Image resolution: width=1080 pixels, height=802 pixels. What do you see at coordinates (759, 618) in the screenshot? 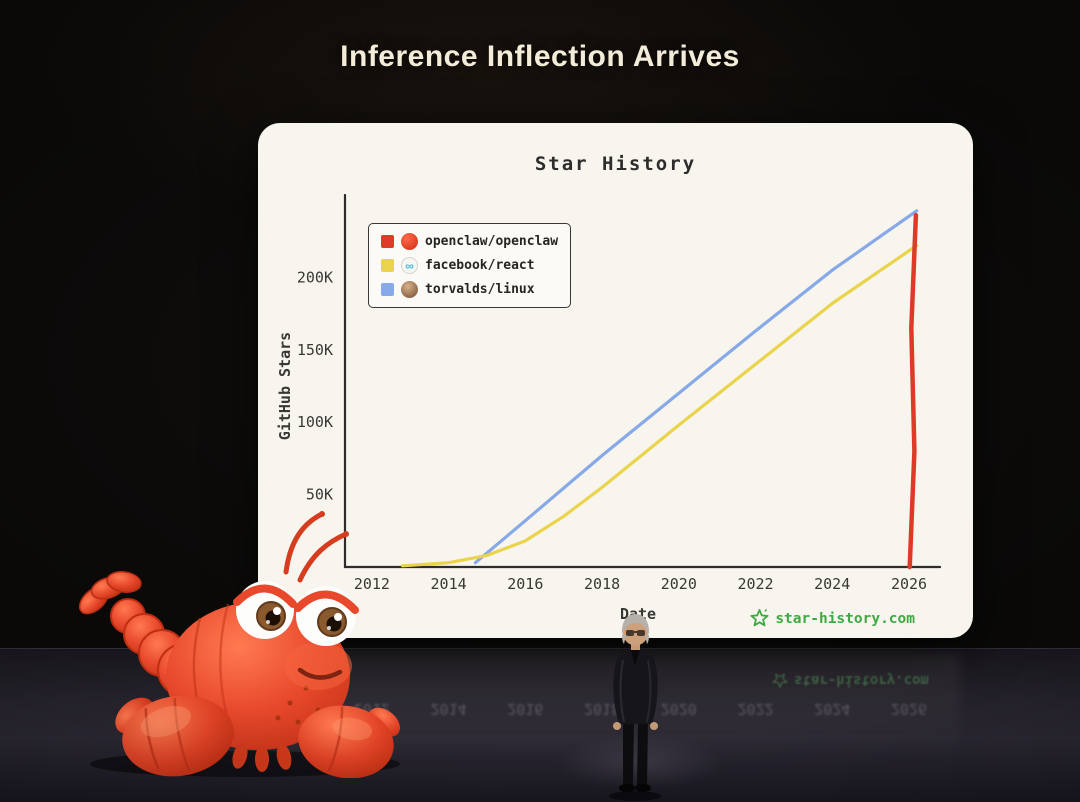
I see `star-history-logo-icon` at bounding box center [759, 618].